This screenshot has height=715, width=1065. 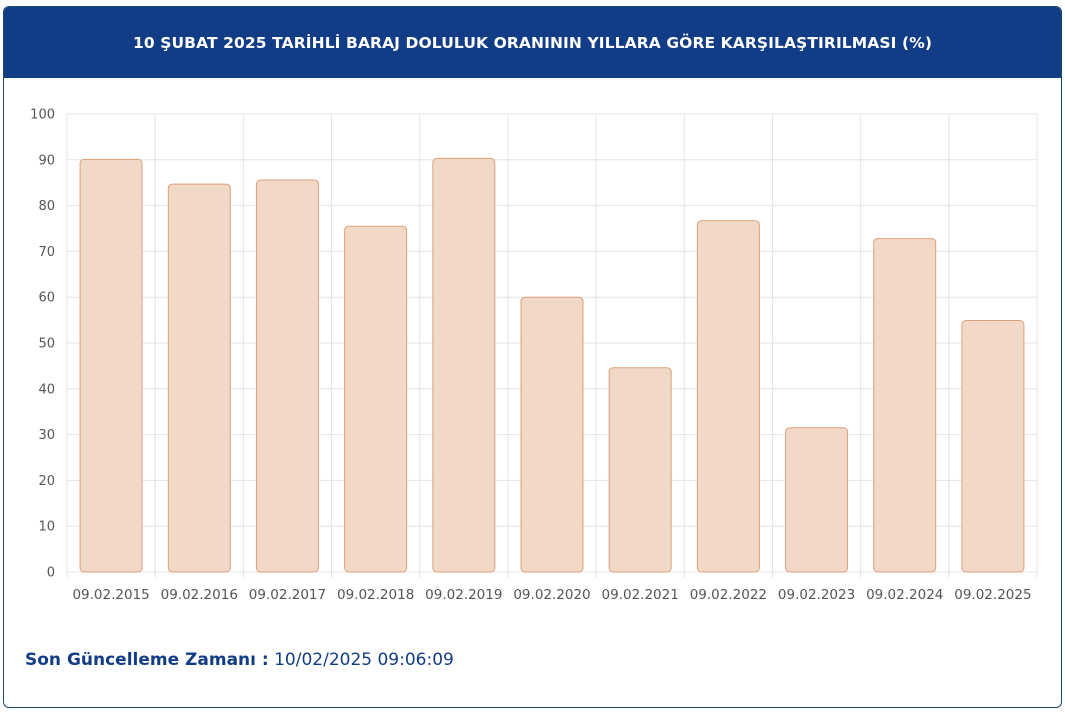 I want to click on y-tick-label: 40, so click(x=46, y=389).